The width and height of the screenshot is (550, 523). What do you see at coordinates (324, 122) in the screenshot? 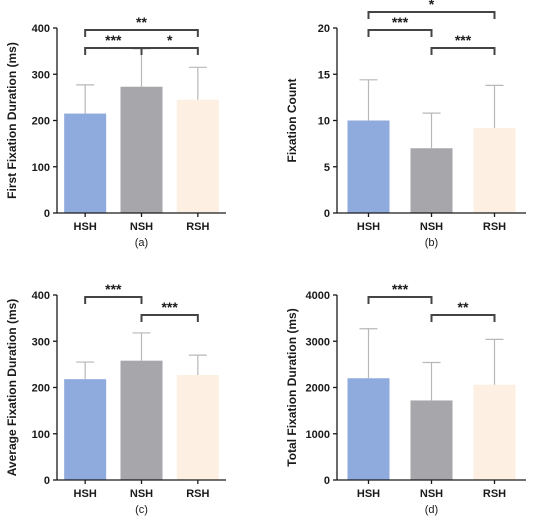
I see `y-tick-label: 10` at bounding box center [324, 122].